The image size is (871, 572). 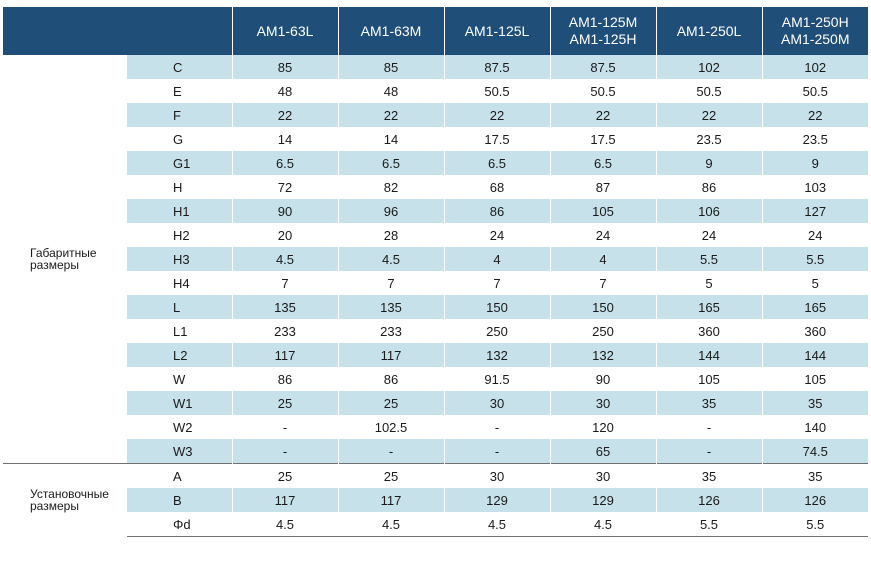 I want to click on table-row: F 22 22 22 22 22 22, so click(x=435, y=115).